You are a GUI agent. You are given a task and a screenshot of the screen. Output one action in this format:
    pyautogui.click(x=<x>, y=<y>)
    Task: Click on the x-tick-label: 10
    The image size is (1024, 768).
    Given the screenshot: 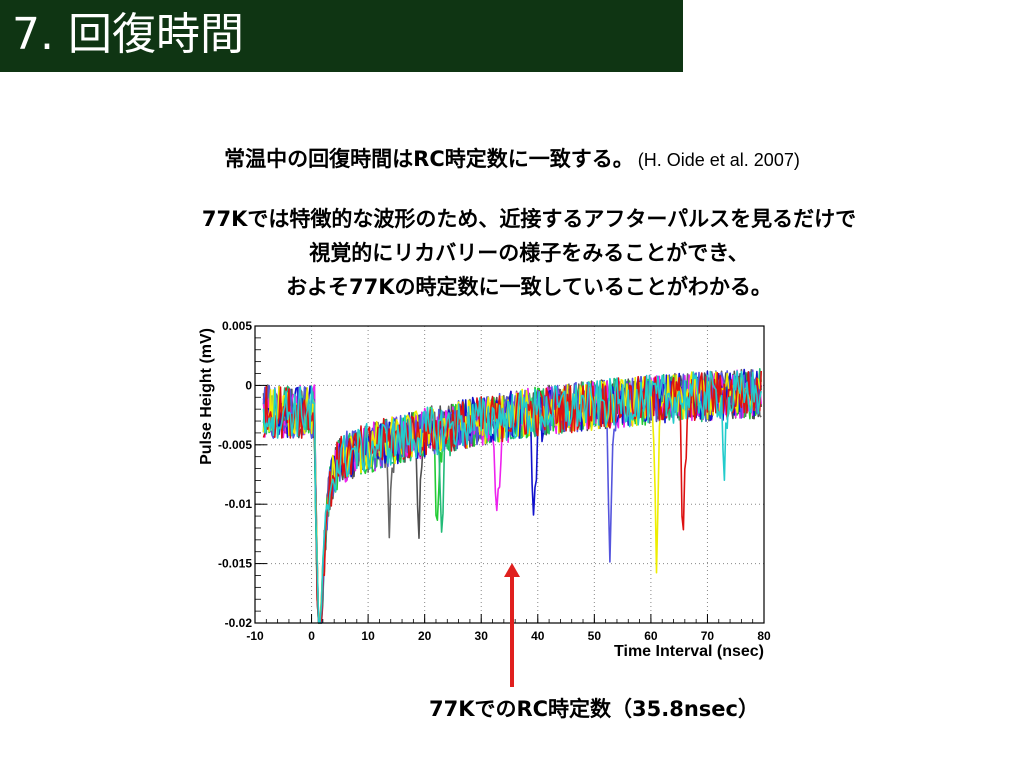 What is the action you would take?
    pyautogui.click(x=368, y=636)
    